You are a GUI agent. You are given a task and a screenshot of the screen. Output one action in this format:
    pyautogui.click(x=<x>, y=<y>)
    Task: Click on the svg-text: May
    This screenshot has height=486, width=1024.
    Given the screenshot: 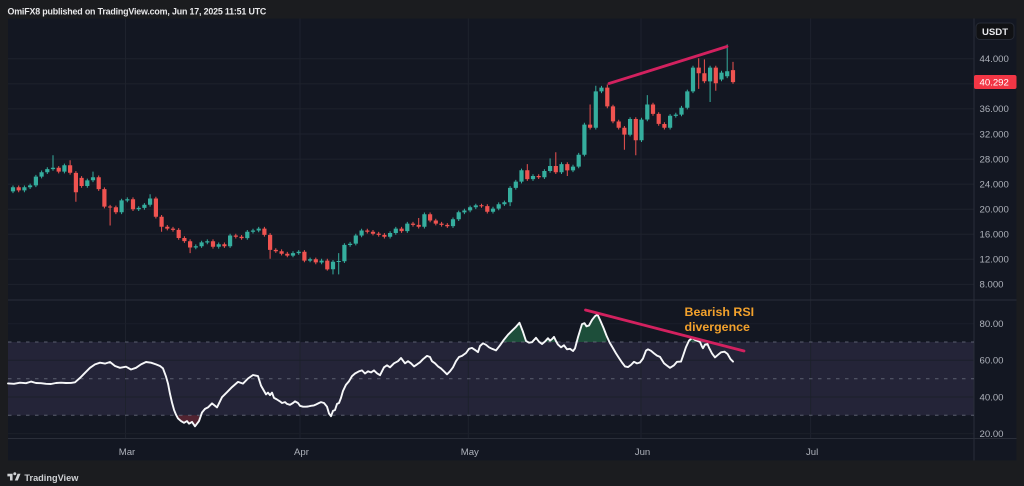 What is the action you would take?
    pyautogui.click(x=470, y=452)
    